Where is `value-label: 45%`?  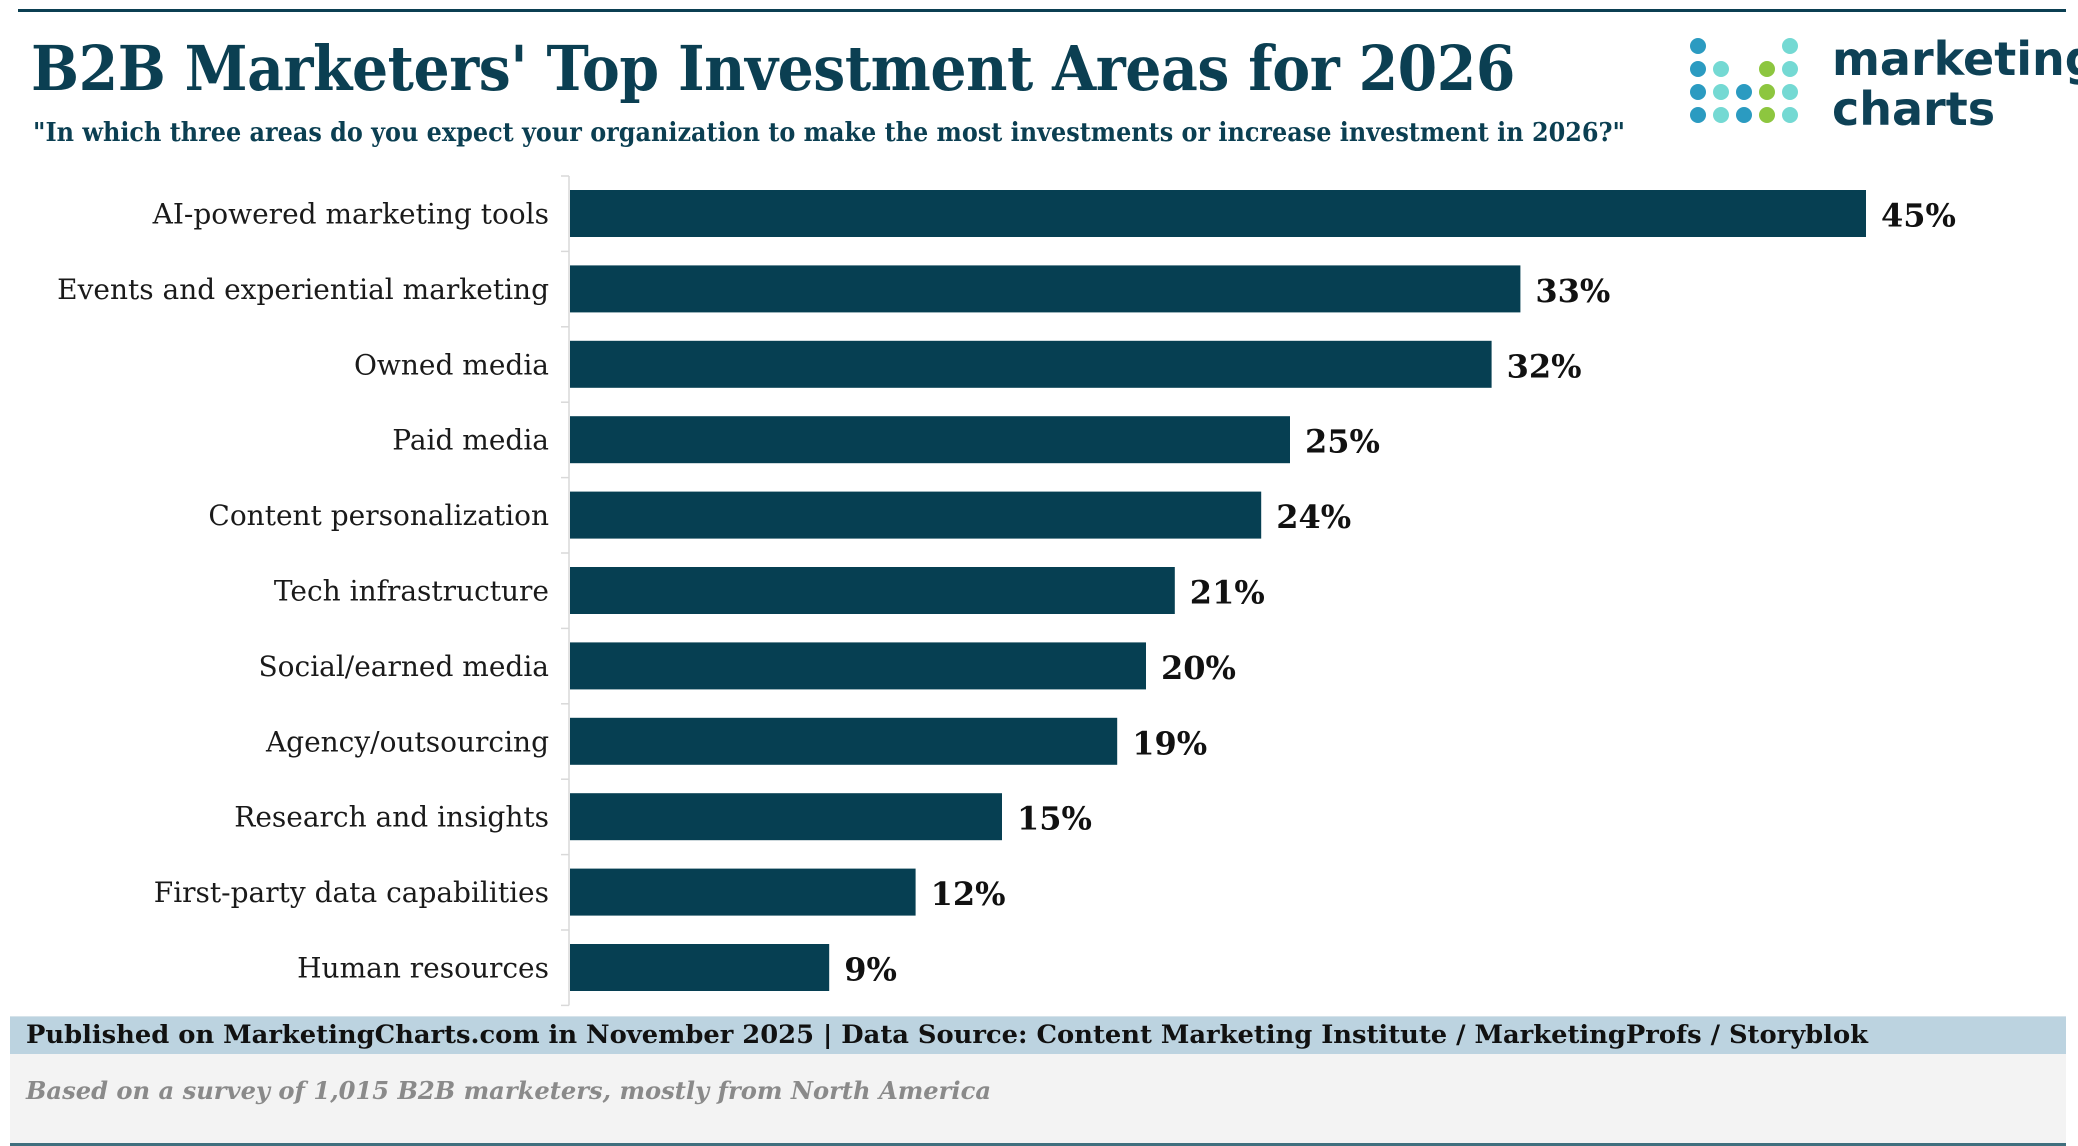 value-label: 45% is located at coordinates (1918, 216).